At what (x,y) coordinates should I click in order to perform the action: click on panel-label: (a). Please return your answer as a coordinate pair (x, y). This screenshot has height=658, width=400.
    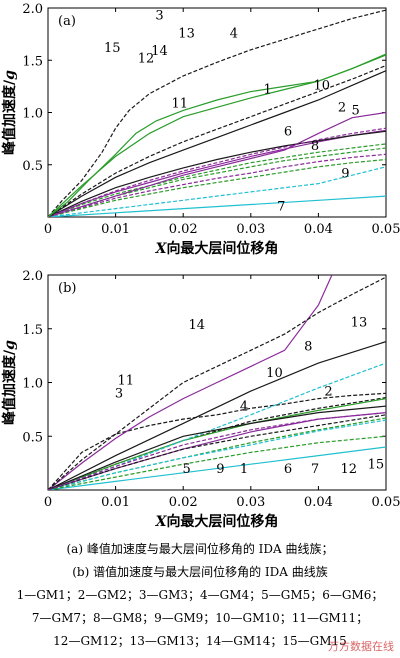
    Looking at the image, I should click on (67, 21).